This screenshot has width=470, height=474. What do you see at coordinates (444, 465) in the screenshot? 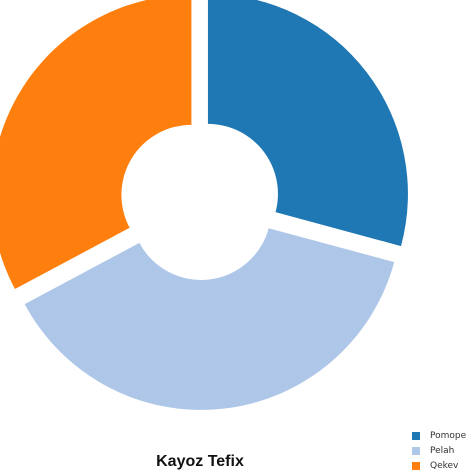
I see `legend-label: Qekev` at bounding box center [444, 465].